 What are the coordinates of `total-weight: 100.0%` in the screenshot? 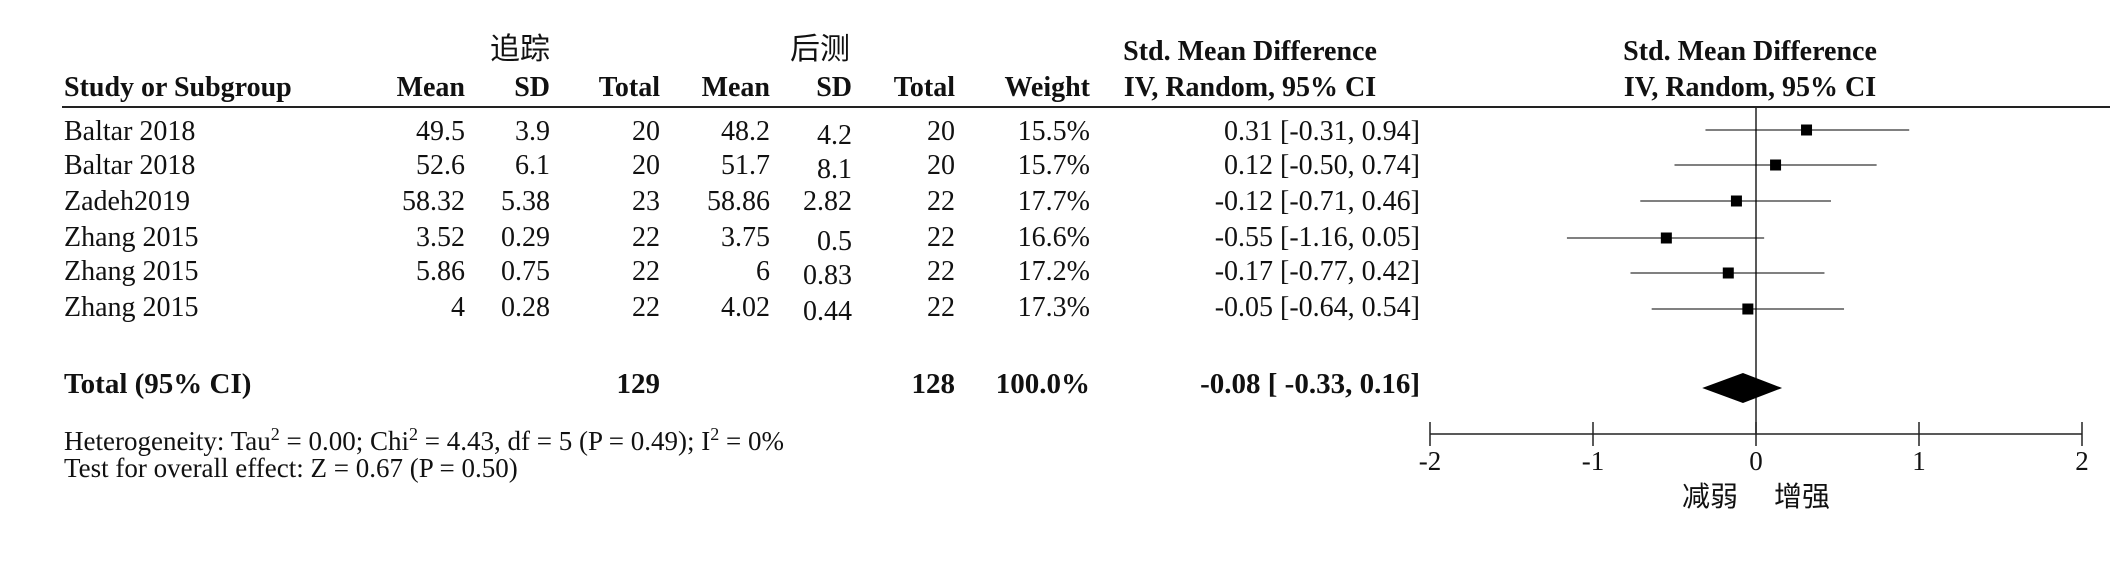 It's located at (1042, 384).